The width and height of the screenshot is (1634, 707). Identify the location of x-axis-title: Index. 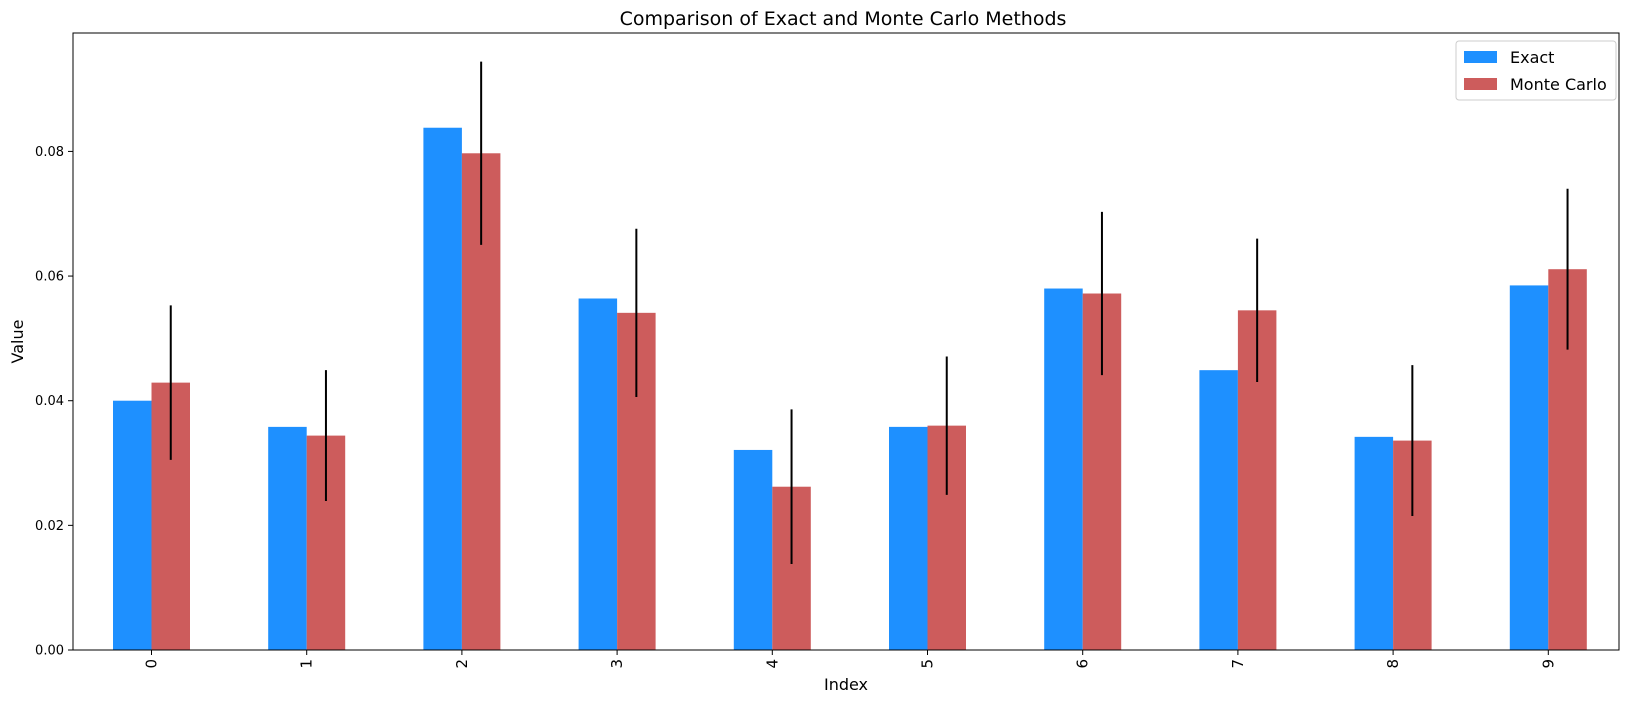
(846, 684).